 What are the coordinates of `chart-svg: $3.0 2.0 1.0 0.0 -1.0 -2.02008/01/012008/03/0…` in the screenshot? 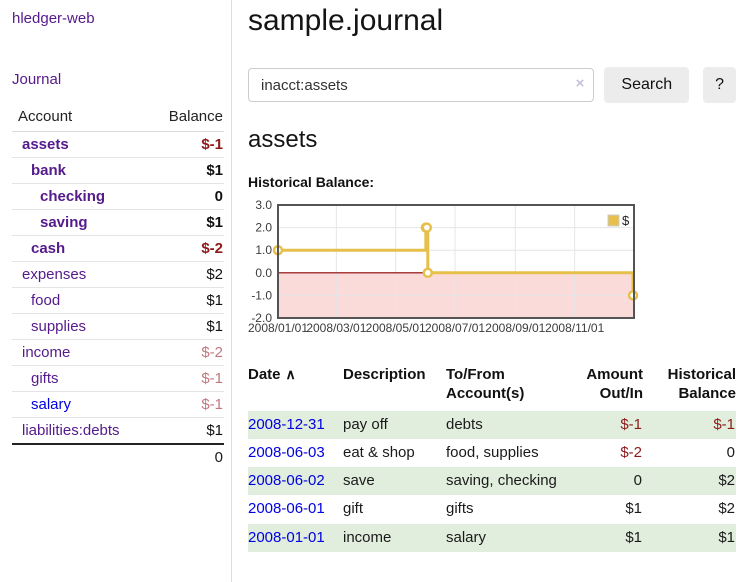 It's located at (443, 266).